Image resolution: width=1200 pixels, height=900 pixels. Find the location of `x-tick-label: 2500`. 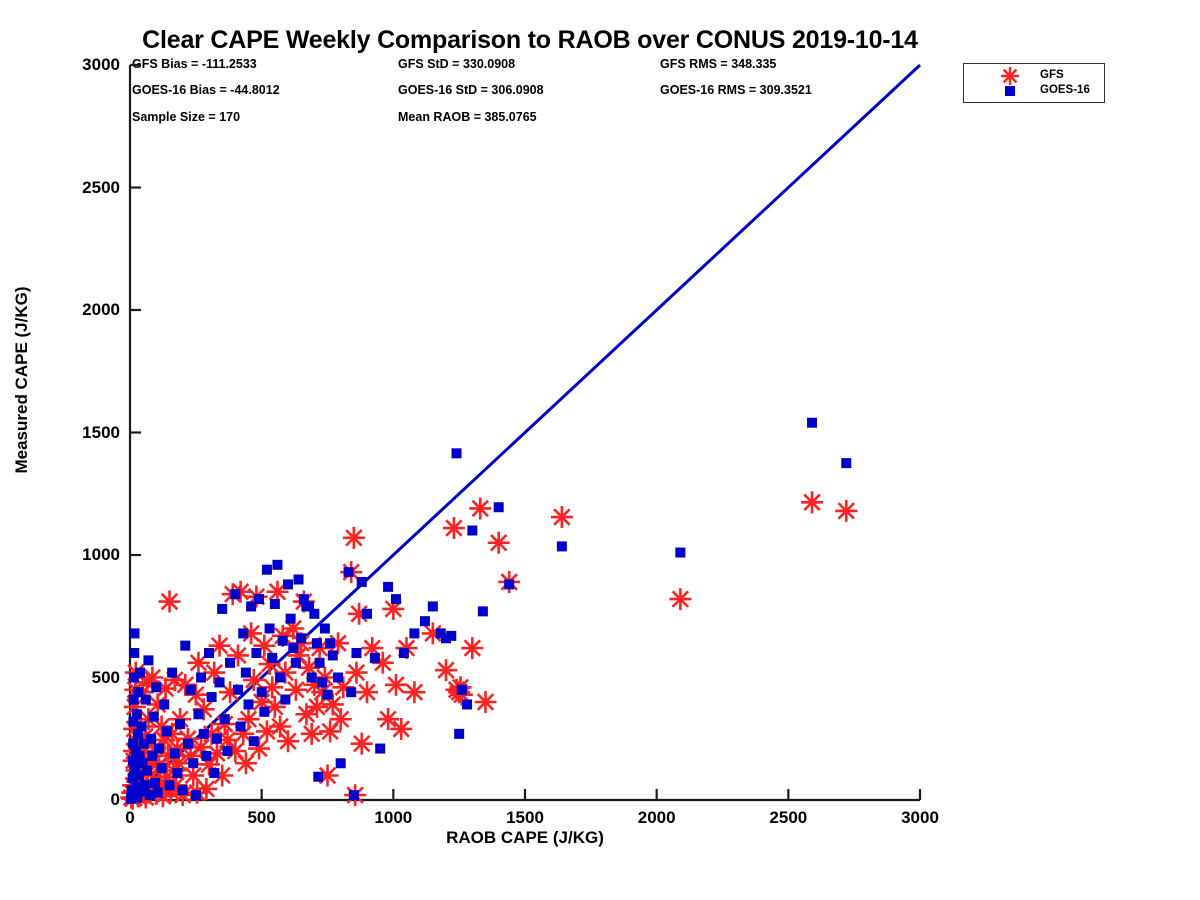

x-tick-label: 2500 is located at coordinates (788, 817).